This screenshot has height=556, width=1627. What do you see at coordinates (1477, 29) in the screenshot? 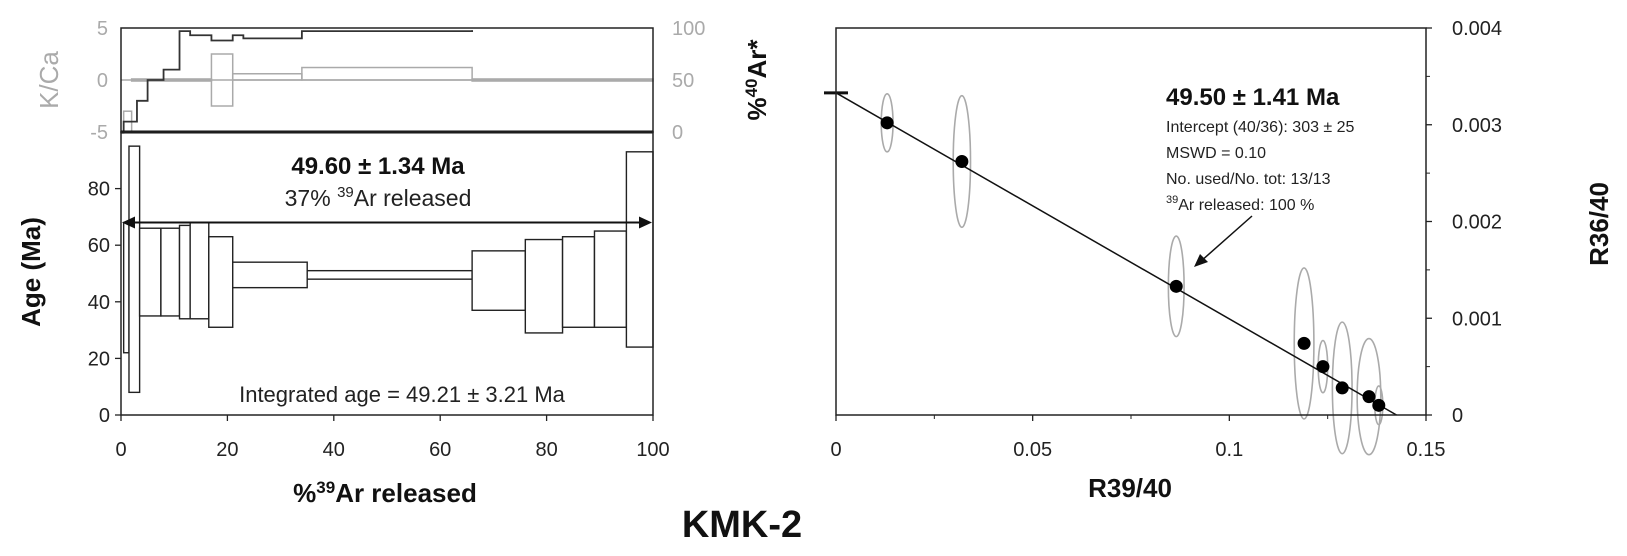
I see `iso-ytick-label: 0.004` at bounding box center [1477, 29].